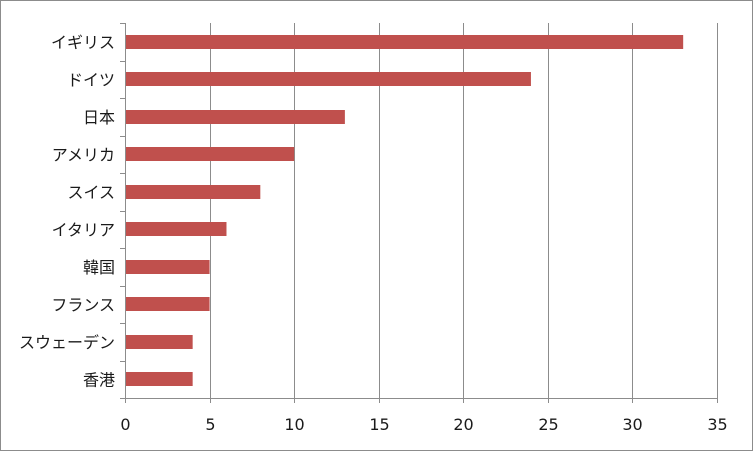 This screenshot has width=753, height=452. Describe the element at coordinates (83, 229) in the screenshot. I see `category-label: イタリア` at that location.